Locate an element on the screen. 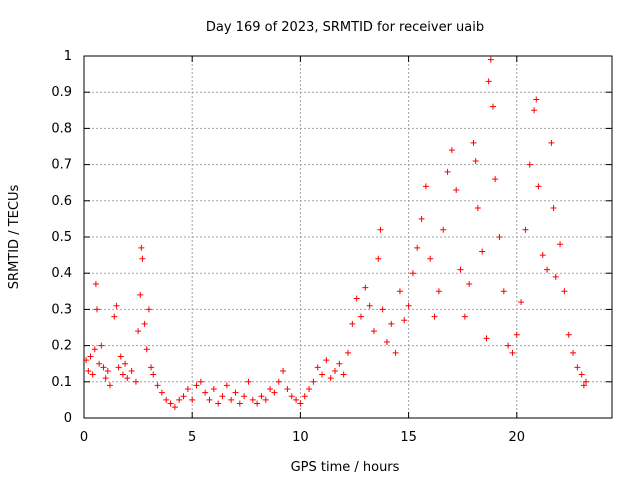 The image size is (640, 480). x-tick-label: 15 is located at coordinates (408, 437).